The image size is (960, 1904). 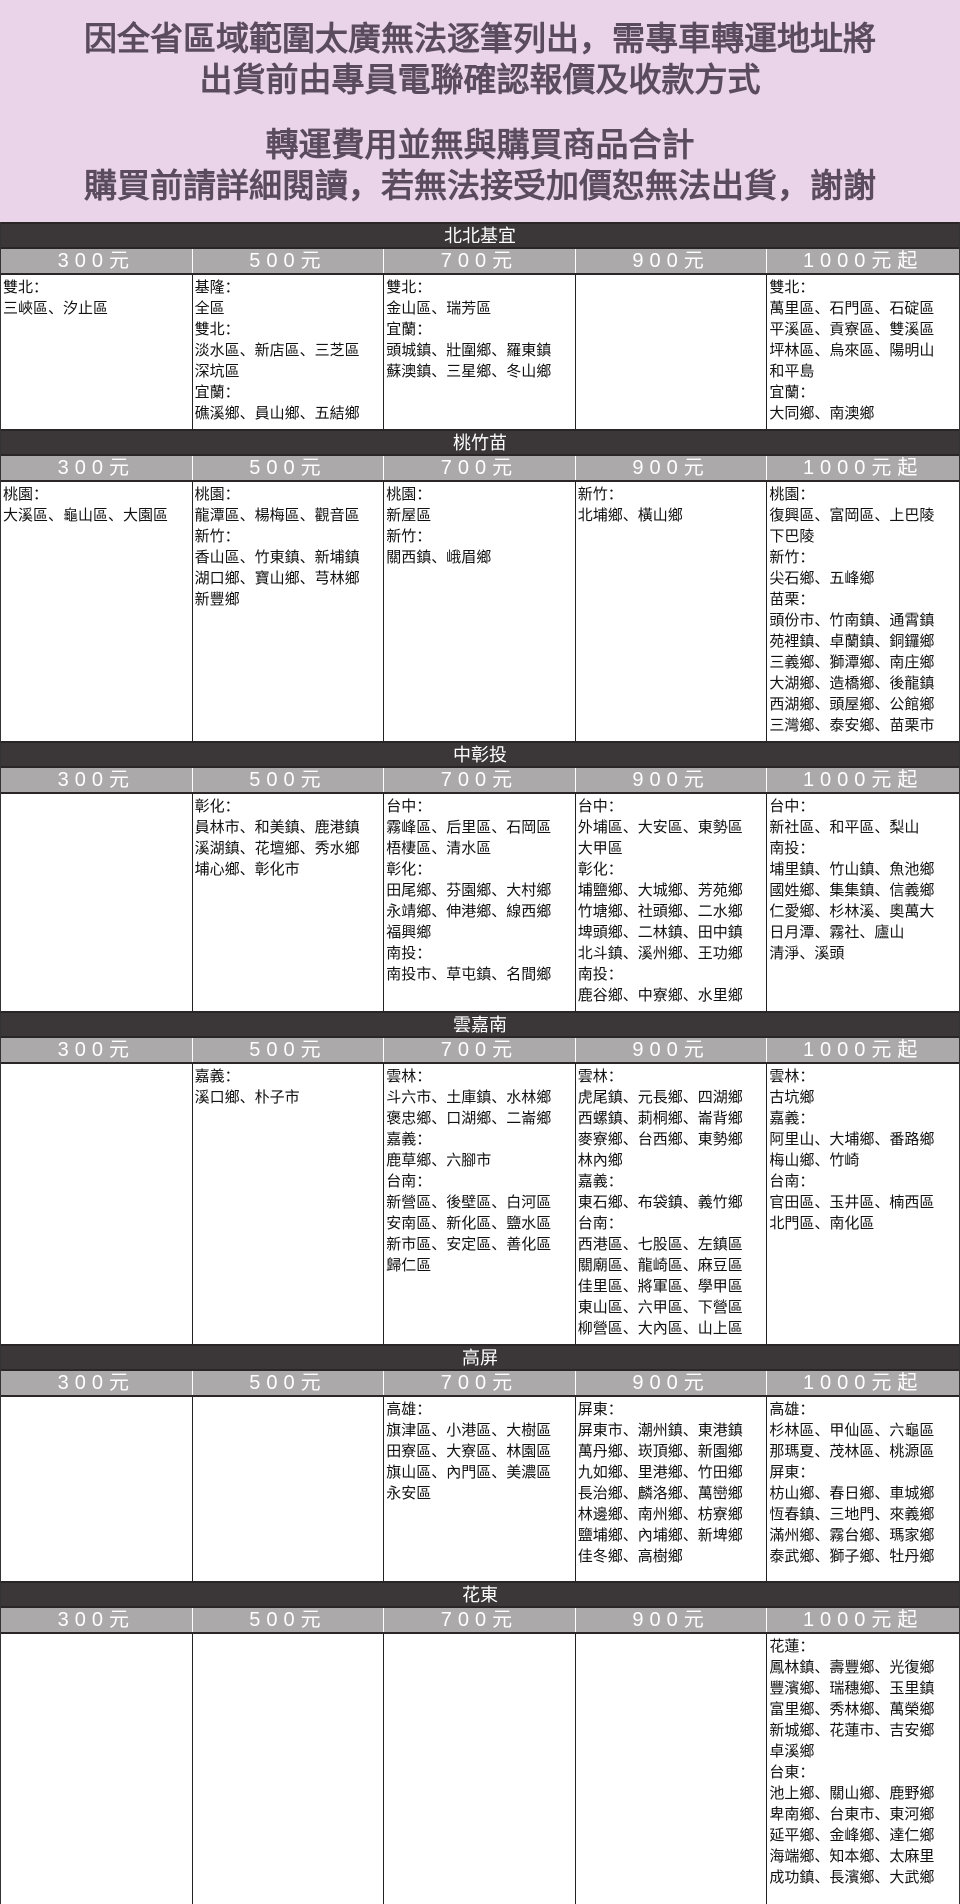 What do you see at coordinates (469, 1451) in the screenshot?
I see `district-list: 田寮區、大寮區、林園區` at bounding box center [469, 1451].